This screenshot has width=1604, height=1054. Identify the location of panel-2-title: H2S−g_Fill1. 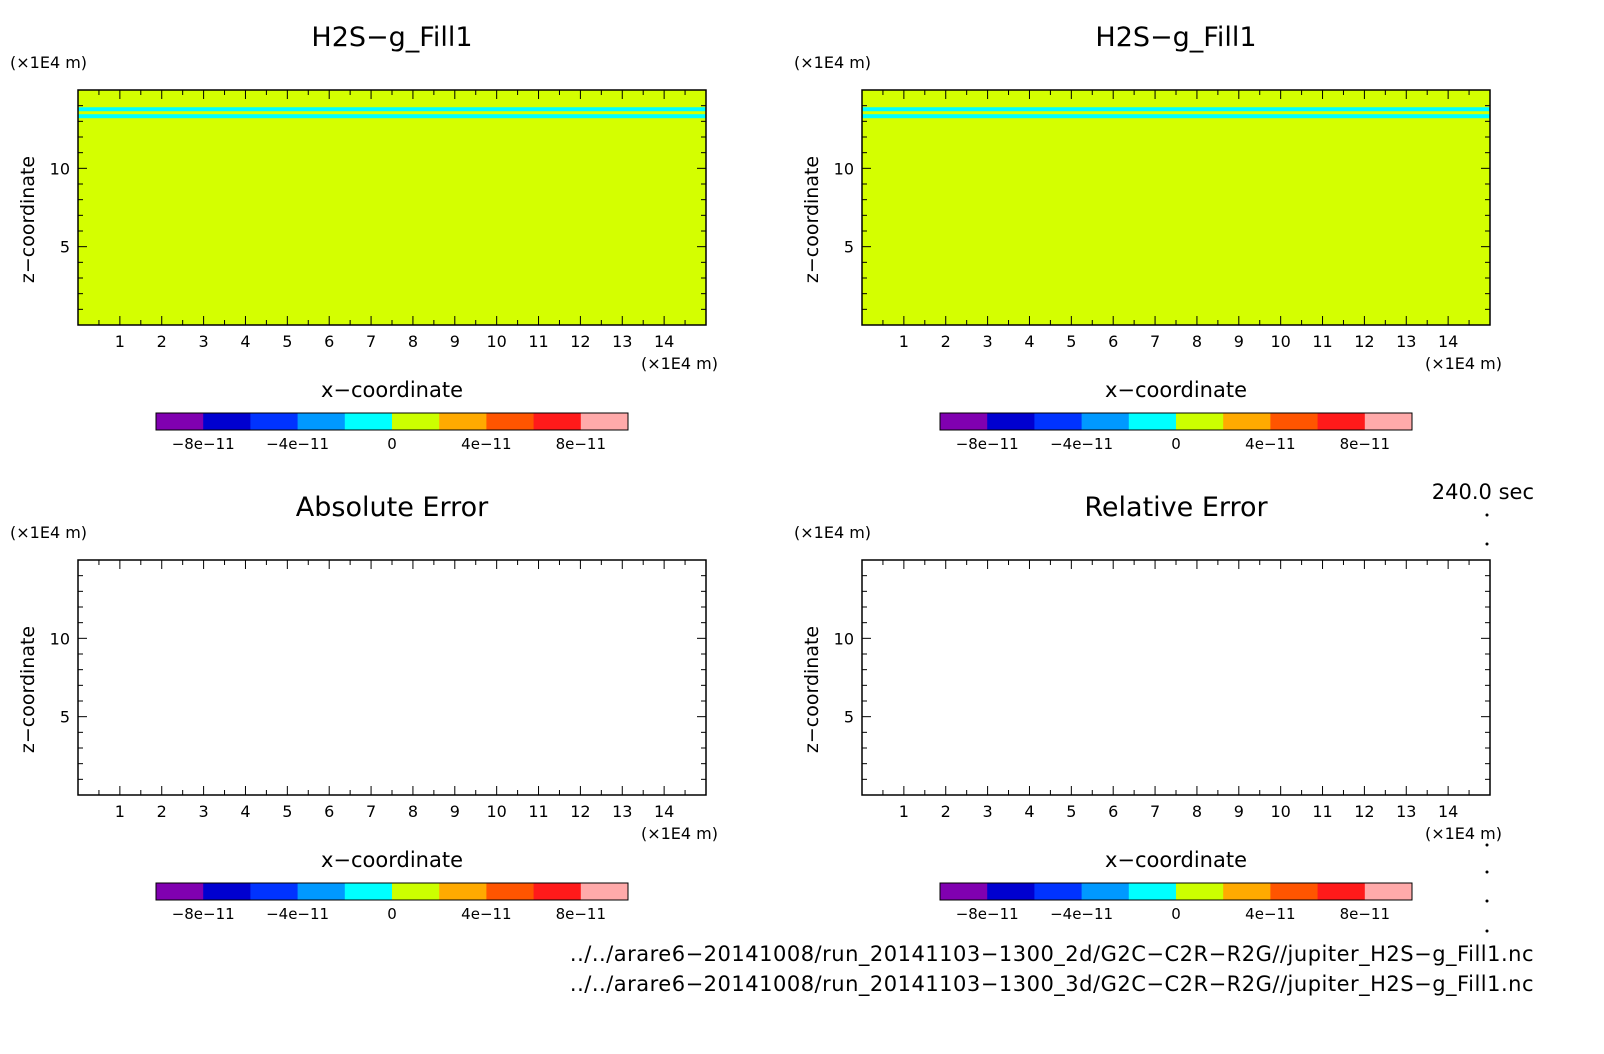
(1175, 37).